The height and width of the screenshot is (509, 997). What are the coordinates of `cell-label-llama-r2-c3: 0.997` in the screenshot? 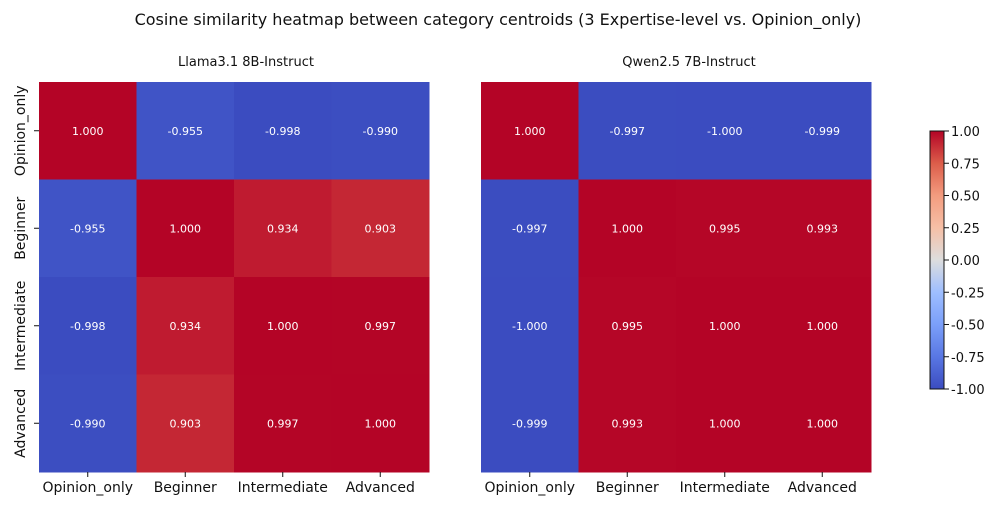 It's located at (381, 326).